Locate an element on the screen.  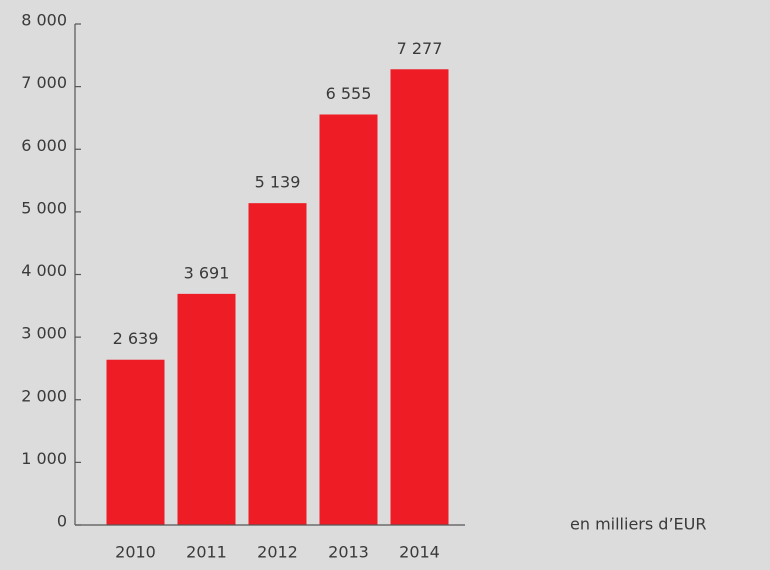
value-label: 6 555 is located at coordinates (349, 93).